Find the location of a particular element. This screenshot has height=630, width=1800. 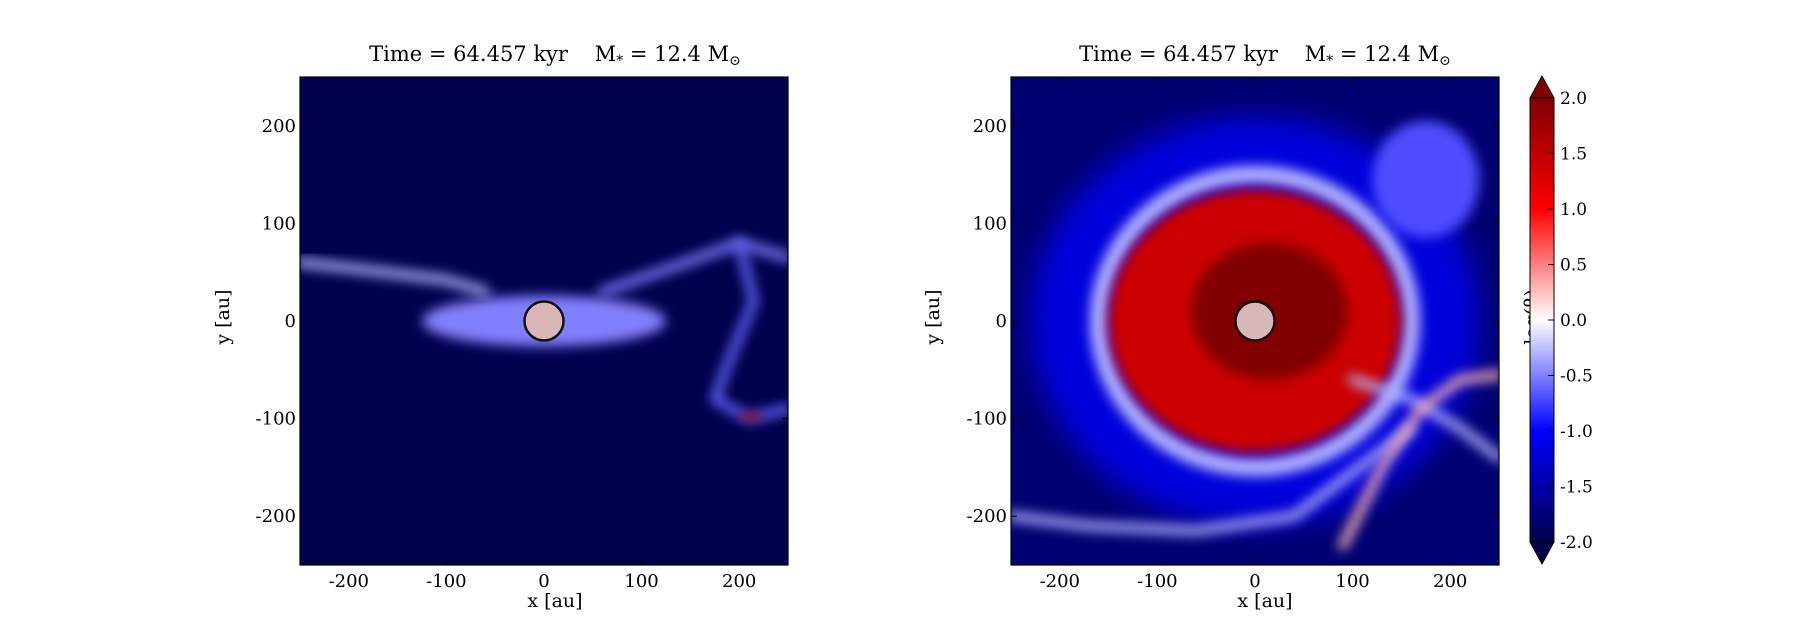

panel-2-title: Time = 64.457 kyr M* = 12.4 M⊙ is located at coordinates (1265, 55).